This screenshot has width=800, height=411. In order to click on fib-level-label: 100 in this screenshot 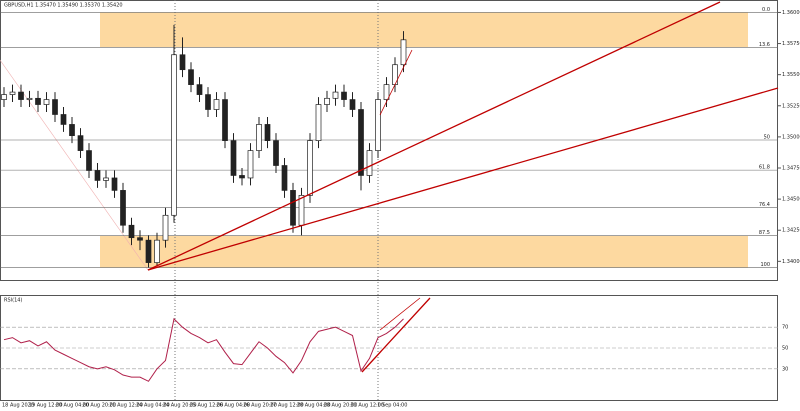, I will do `click(765, 265)`.